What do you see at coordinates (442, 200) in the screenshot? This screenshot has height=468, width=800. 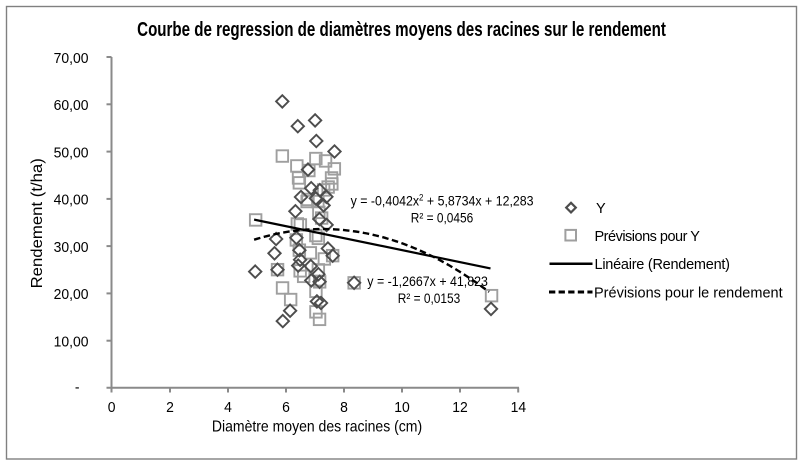 I see `svg-text:y = -0,4042x2 + 5,8734x + 12,2: y = -0,4042x2 + 5,8734x + 12,283` at bounding box center [442, 200].